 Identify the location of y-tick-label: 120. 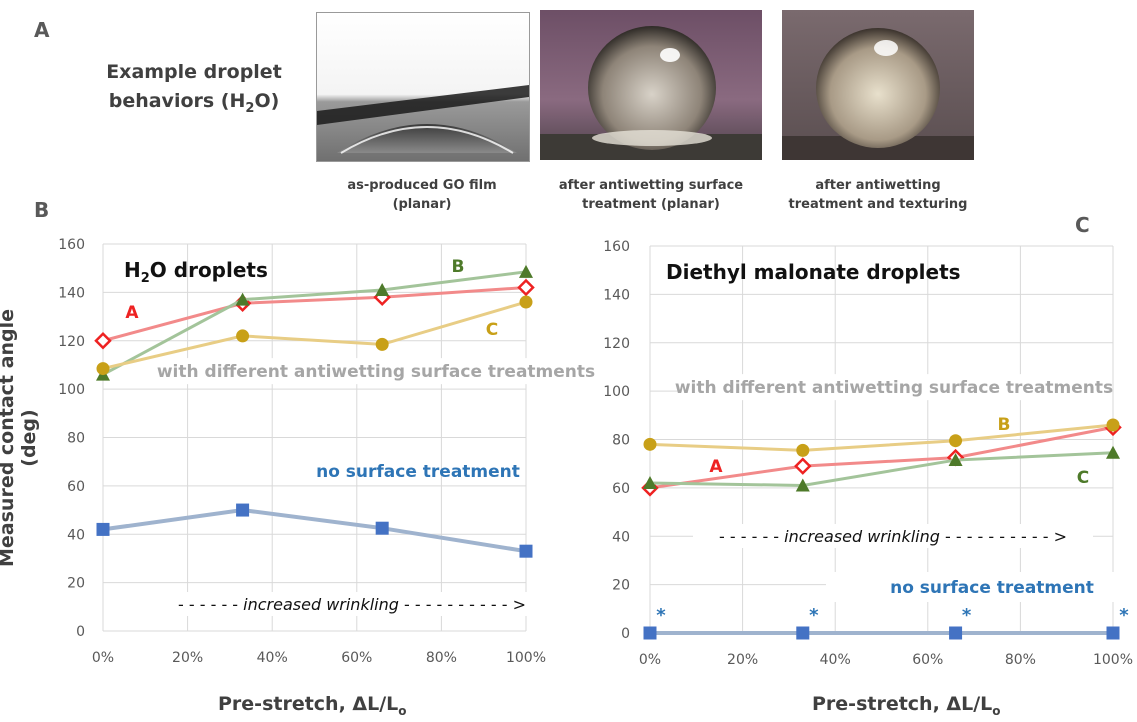
(616, 344).